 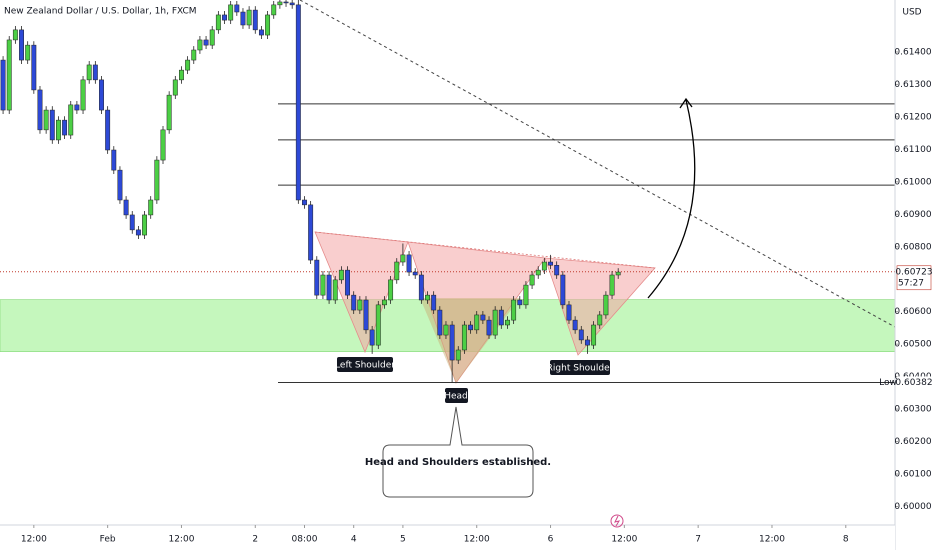 I want to click on right-shoulder-shape, so click(x=600, y=306).